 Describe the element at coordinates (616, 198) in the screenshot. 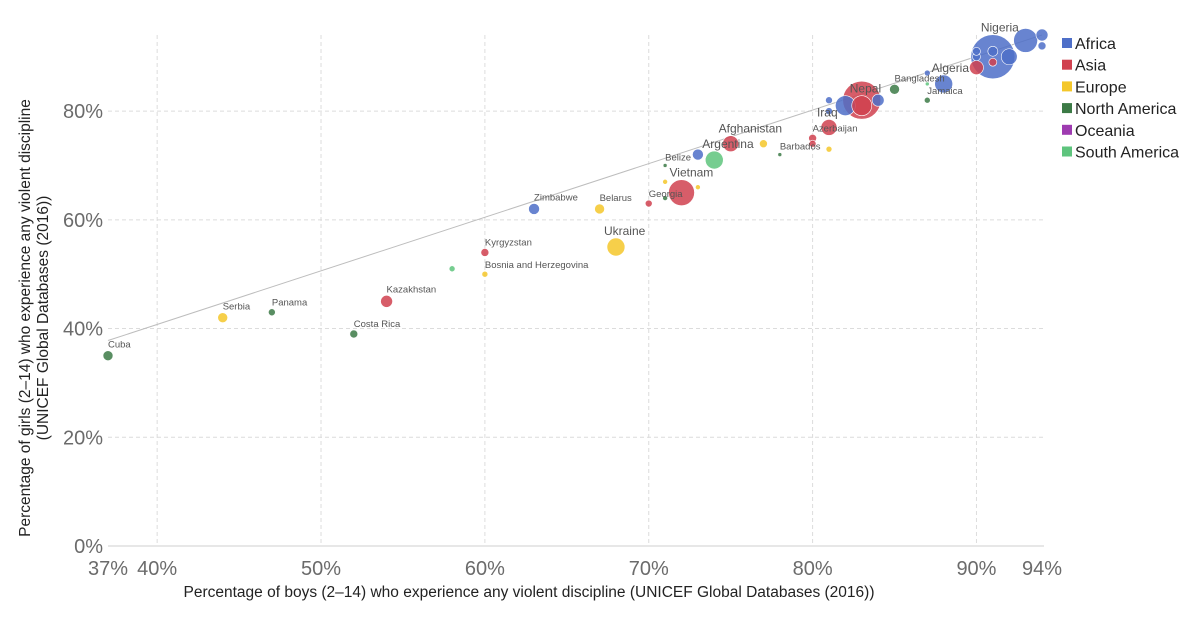

I see `point-label: Belarus` at that location.